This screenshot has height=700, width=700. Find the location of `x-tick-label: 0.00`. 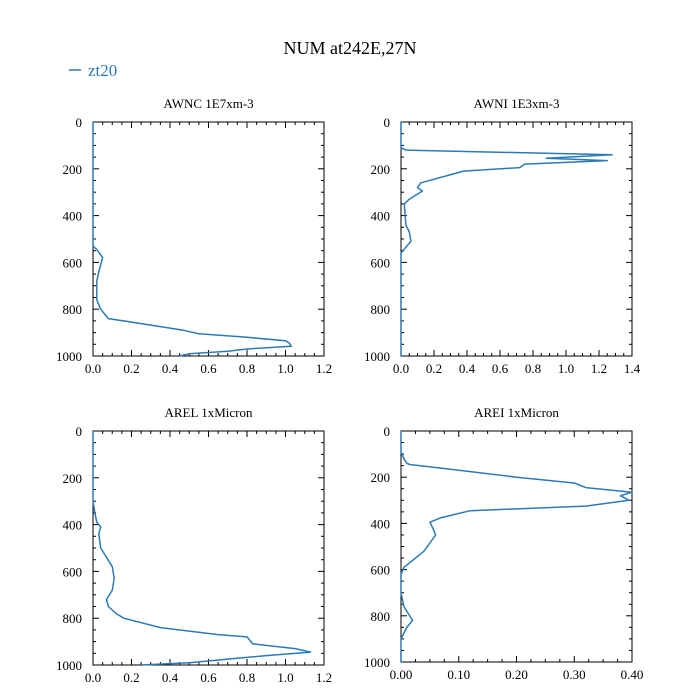

x-tick-label: 0.00 is located at coordinates (401, 674).